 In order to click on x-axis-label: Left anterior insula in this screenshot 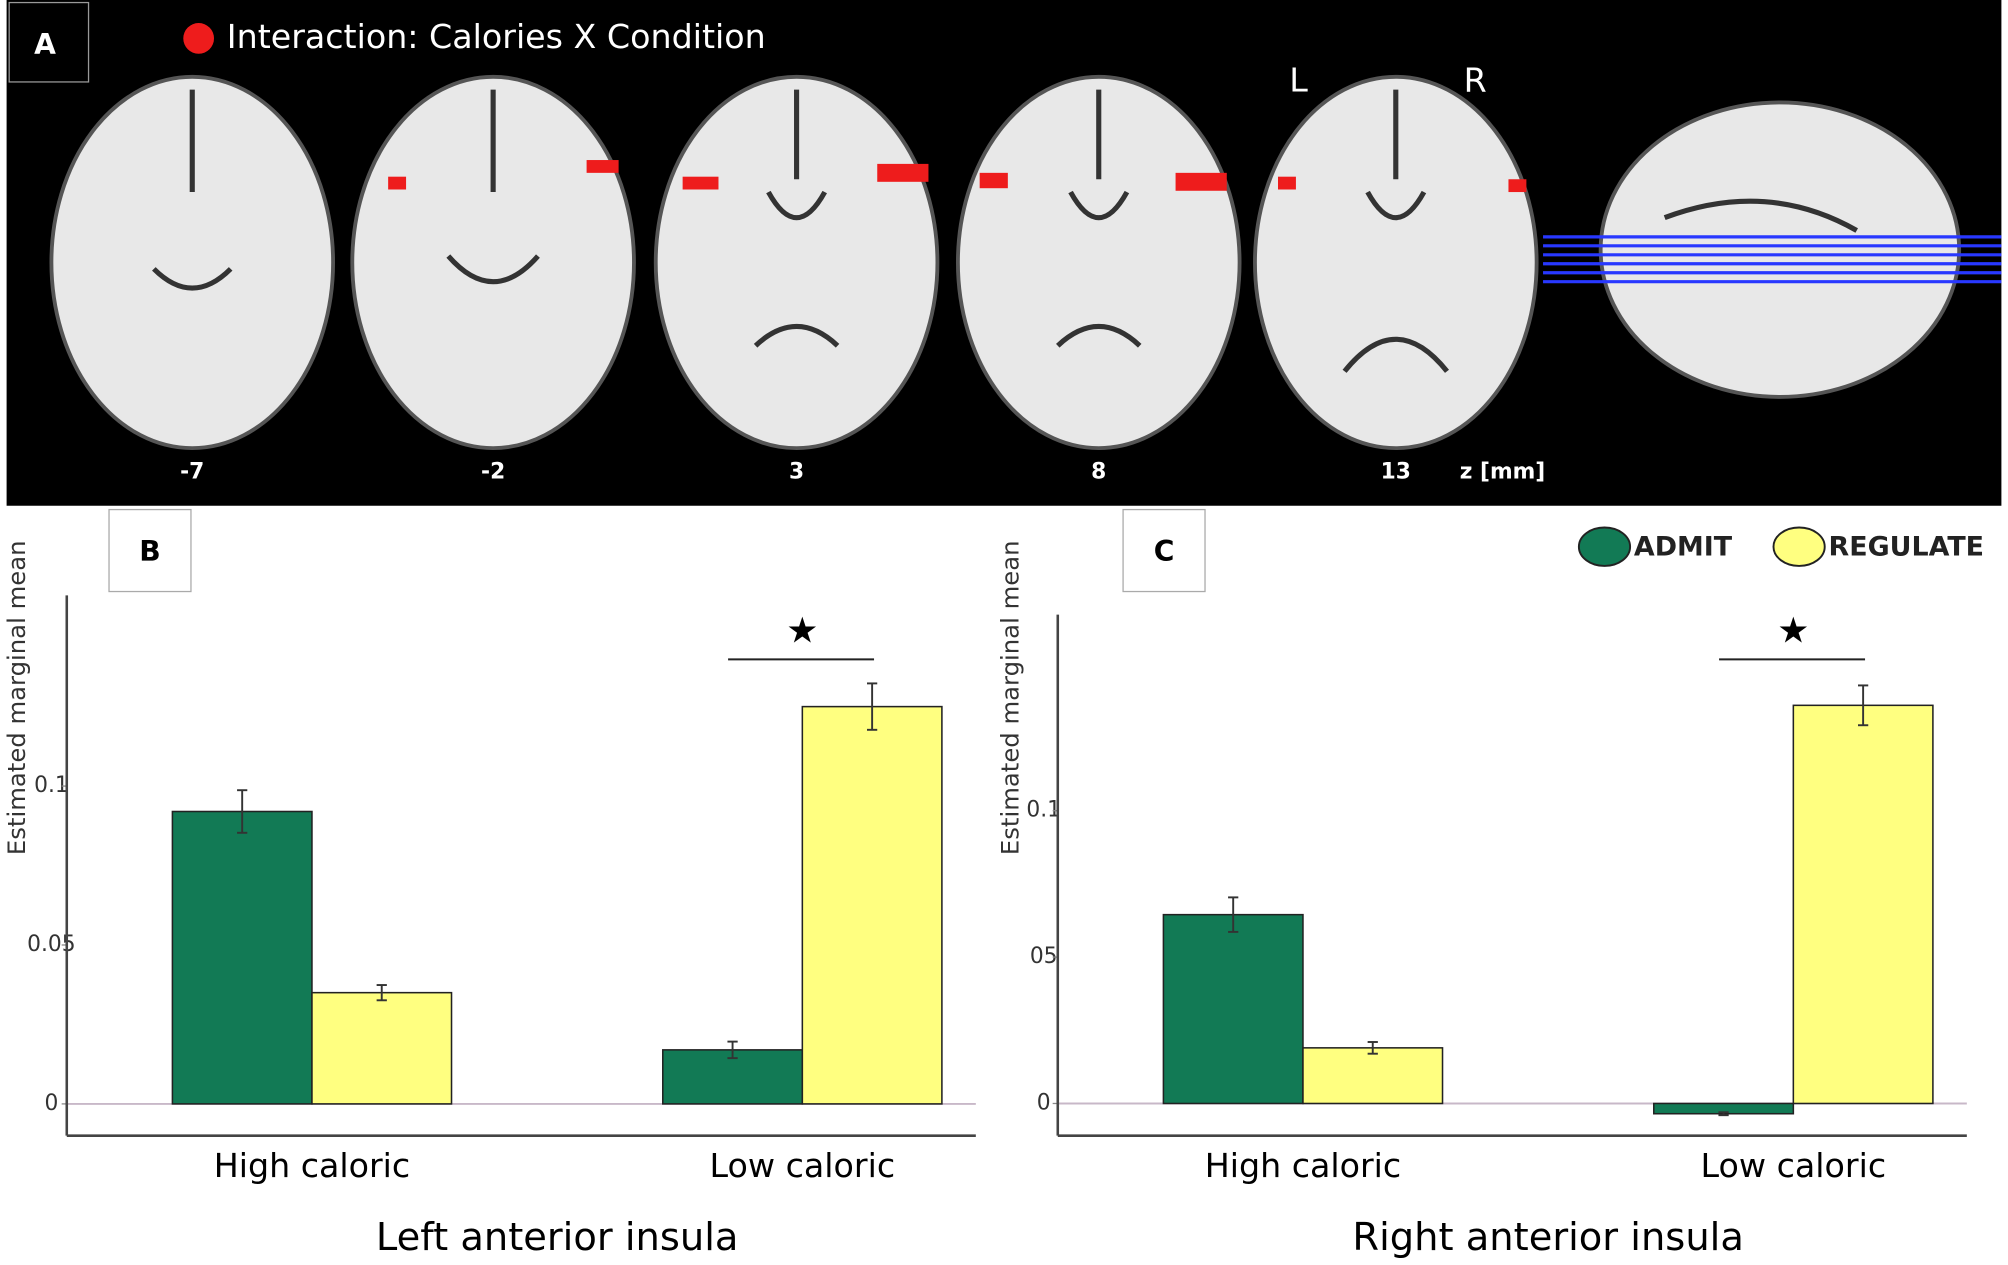, I will do `click(557, 1237)`.